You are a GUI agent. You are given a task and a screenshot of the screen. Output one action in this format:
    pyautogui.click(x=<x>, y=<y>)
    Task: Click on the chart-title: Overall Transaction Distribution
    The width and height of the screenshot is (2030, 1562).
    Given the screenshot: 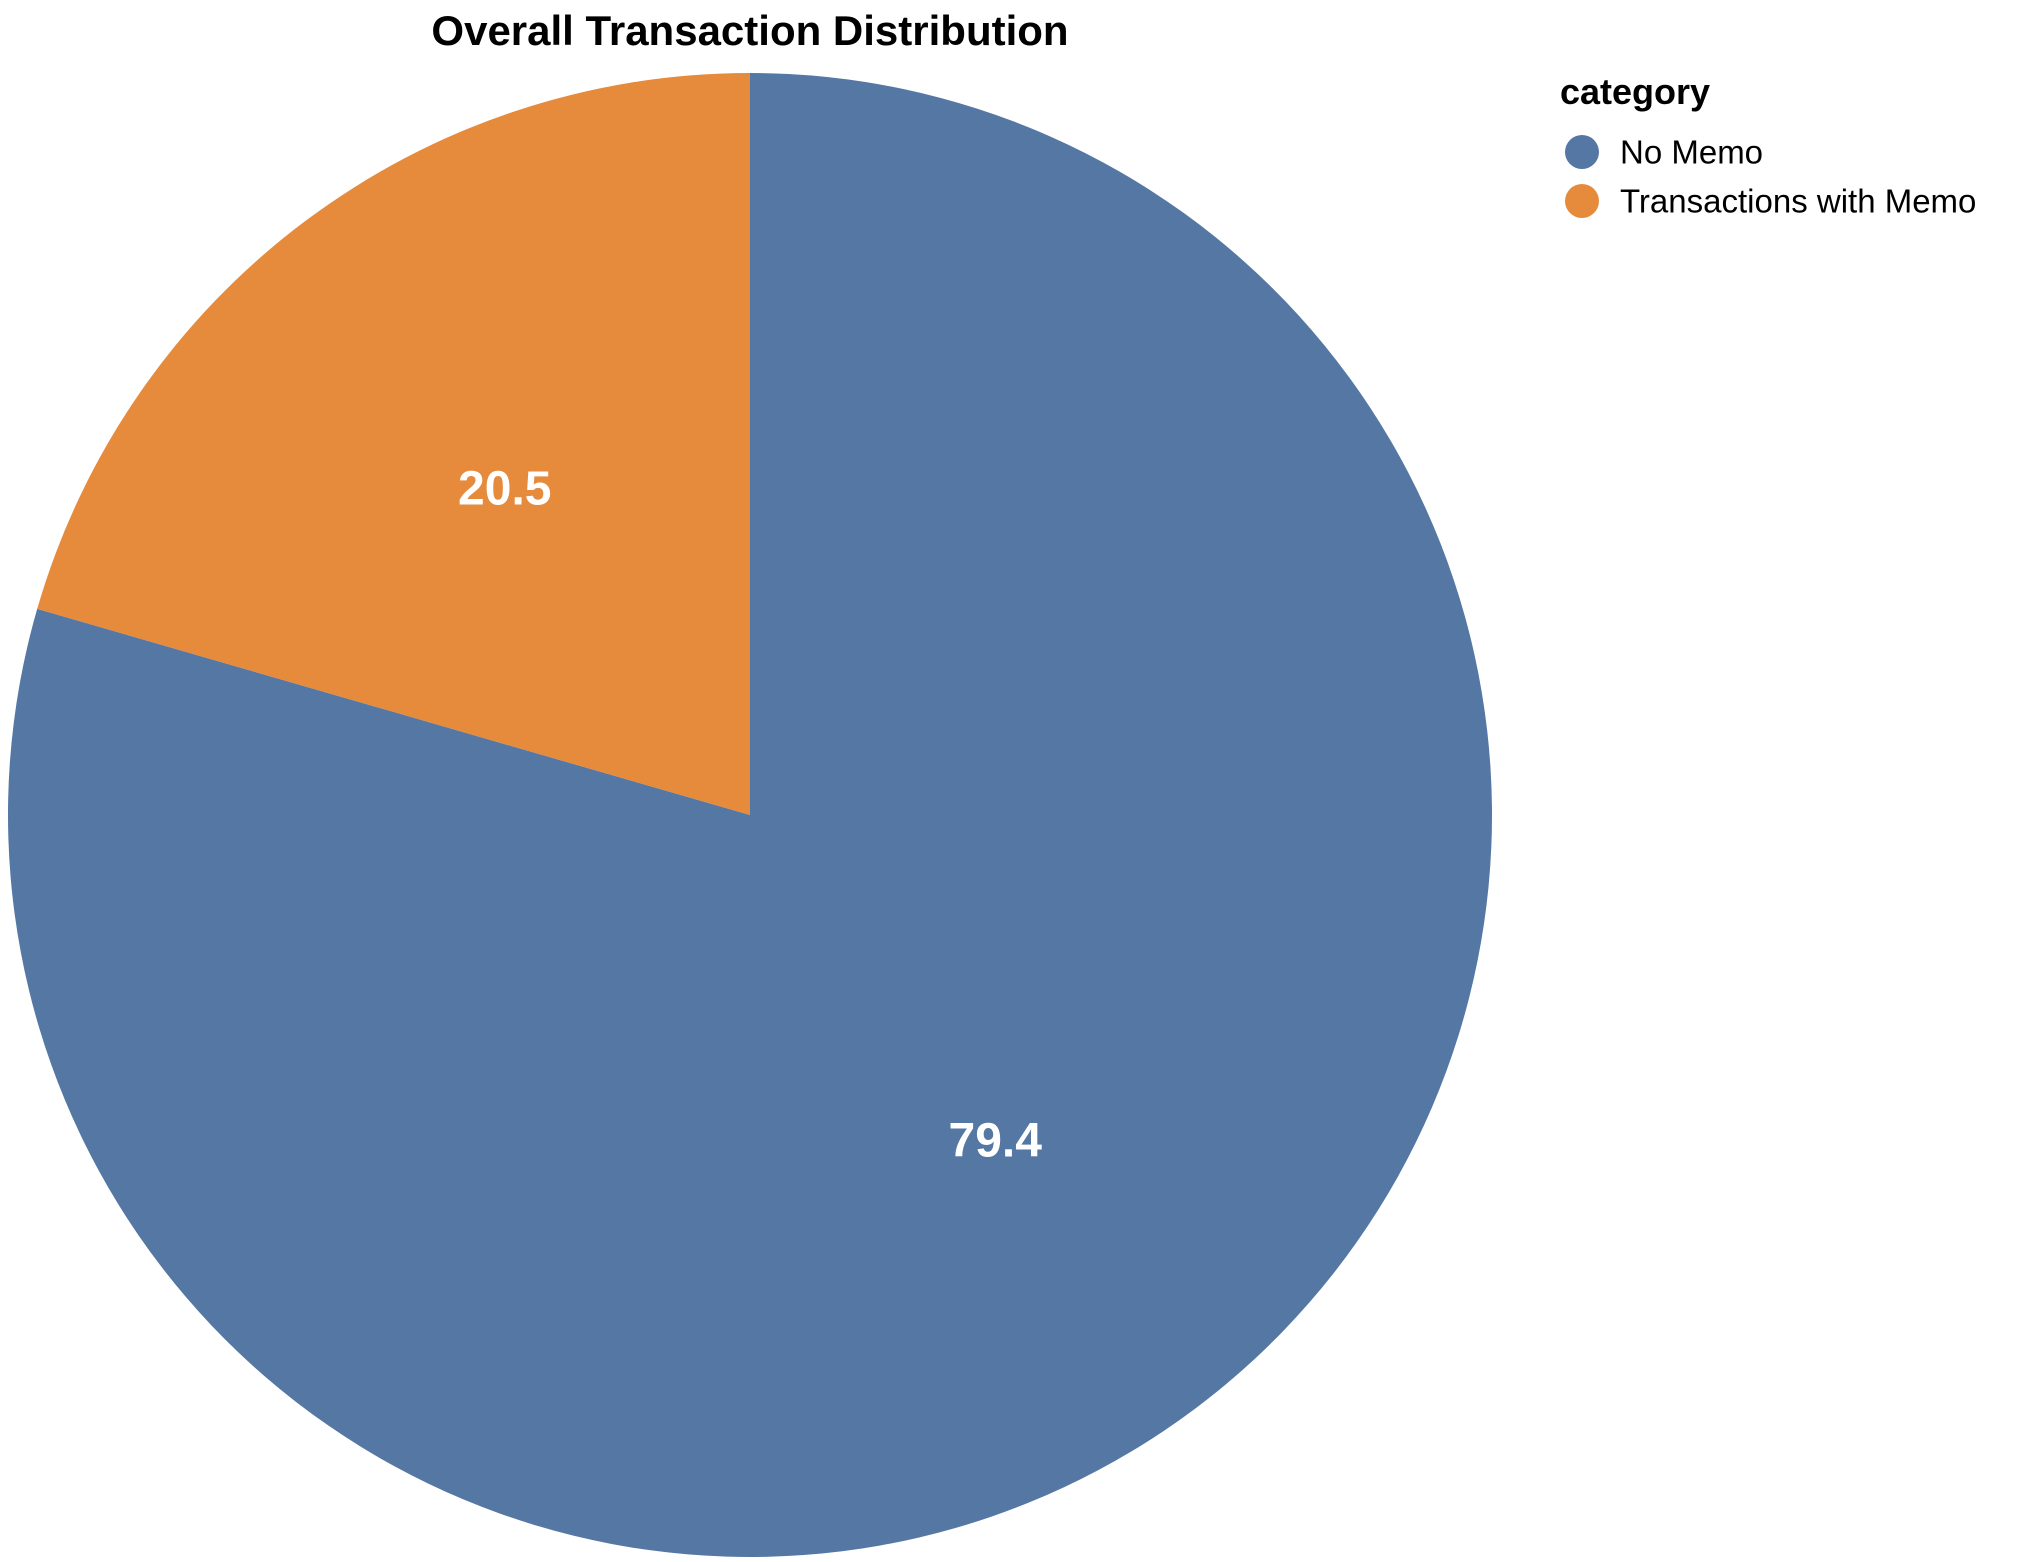 What is the action you would take?
    pyautogui.click(x=749, y=30)
    